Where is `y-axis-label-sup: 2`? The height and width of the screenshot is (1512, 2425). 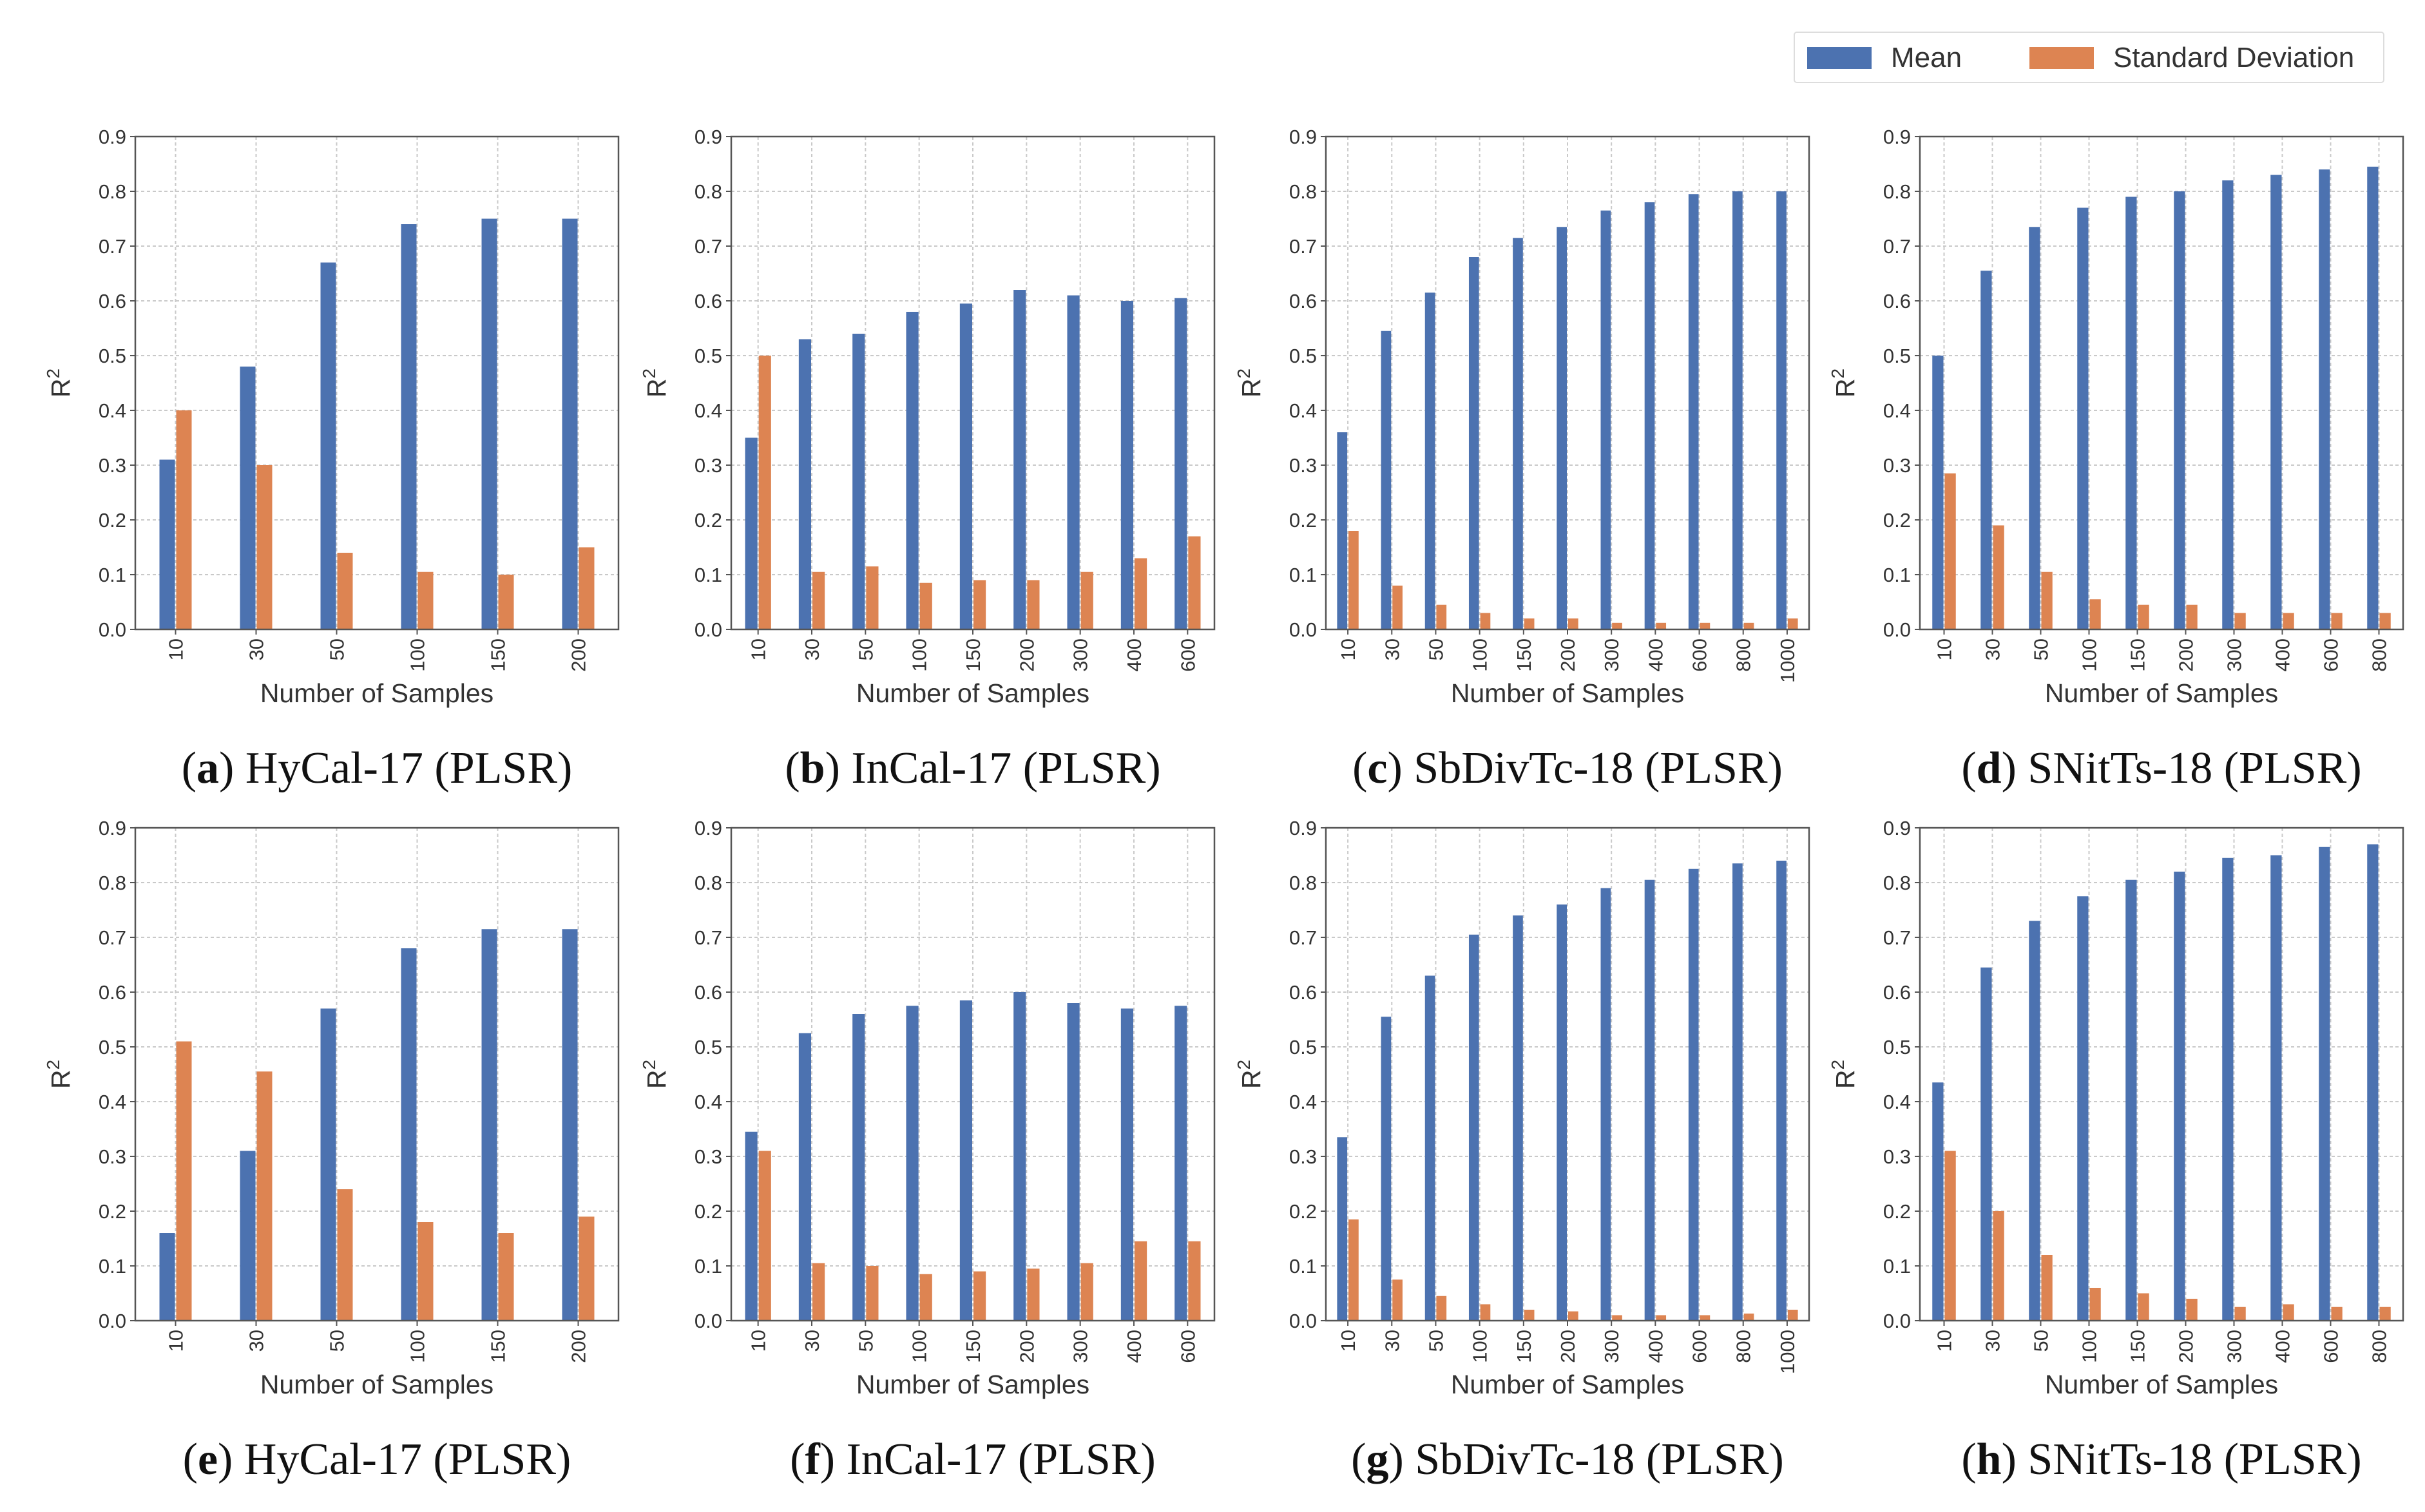 y-axis-label-sup: 2 is located at coordinates (1244, 1065).